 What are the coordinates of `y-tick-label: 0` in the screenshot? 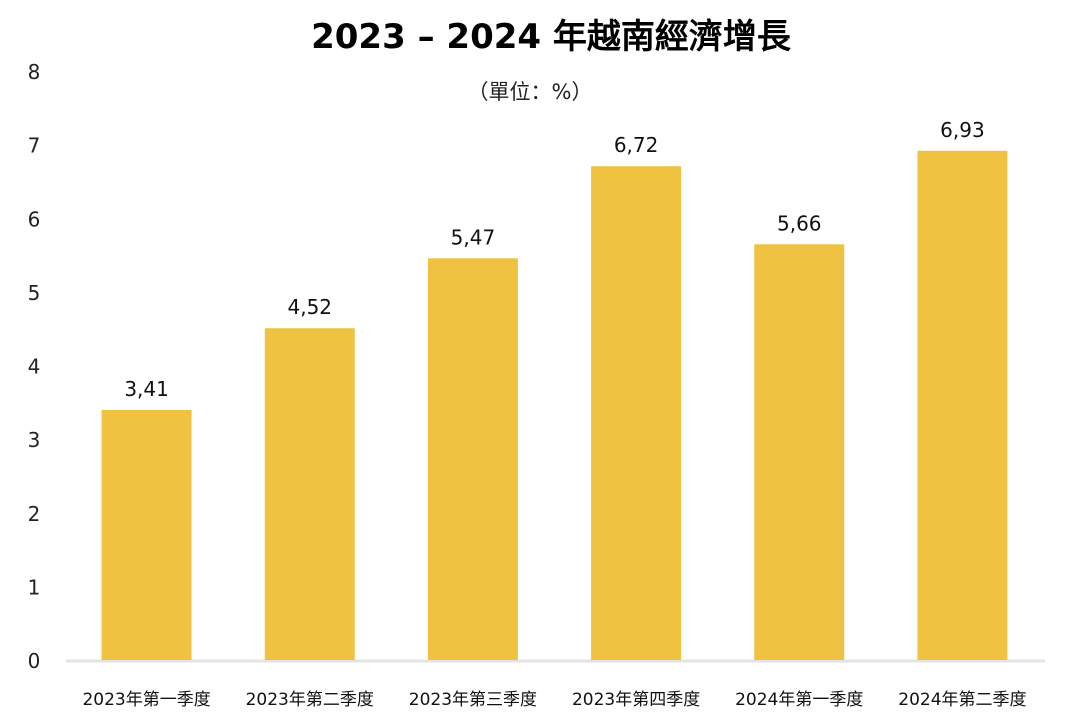 It's located at (34, 661).